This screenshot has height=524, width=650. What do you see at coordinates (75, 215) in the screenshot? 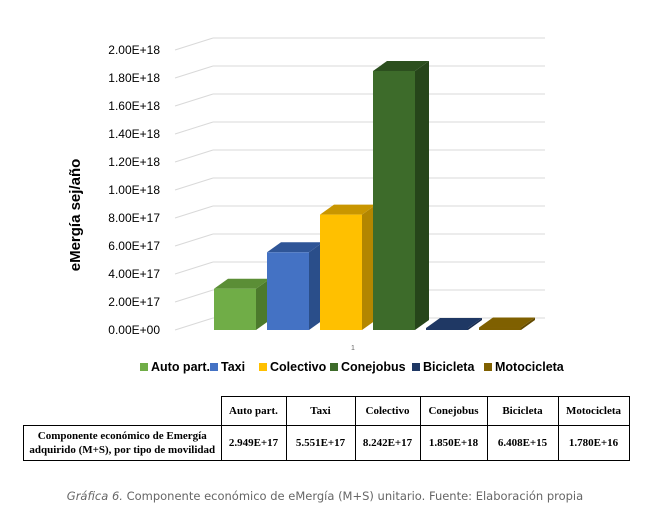
I see `y-axis-label: eMergía sej/año` at bounding box center [75, 215].